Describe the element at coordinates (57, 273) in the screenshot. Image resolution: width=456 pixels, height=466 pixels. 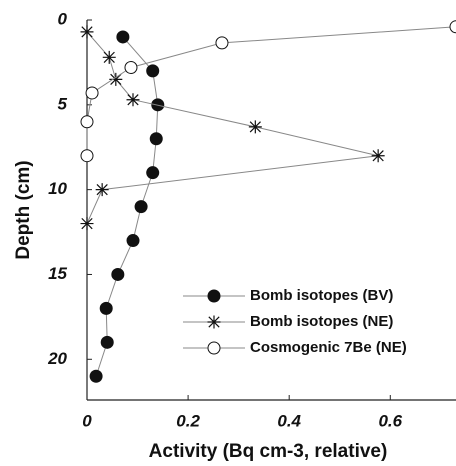
I see `y-tick-label: 15` at that location.